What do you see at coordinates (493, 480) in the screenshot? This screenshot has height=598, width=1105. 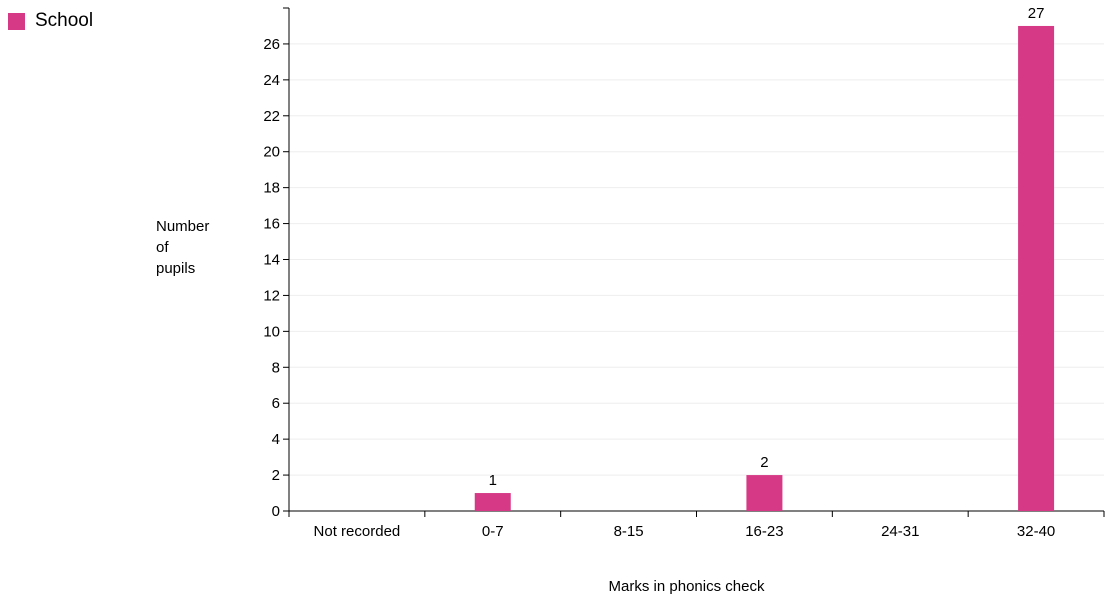 I see `data-label: 1` at bounding box center [493, 480].